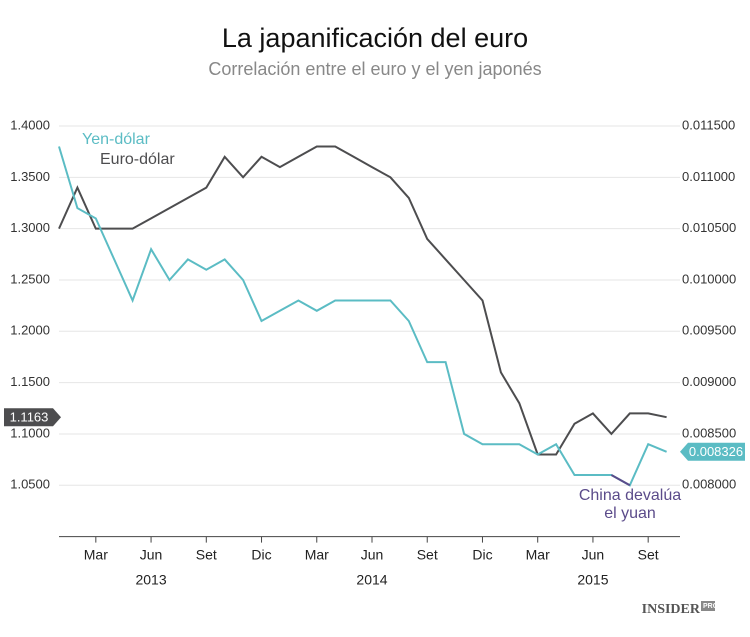 This screenshot has height=637, width=750. Describe the element at coordinates (709, 330) in the screenshot. I see `y2-tick-label: 0.009500` at that location.